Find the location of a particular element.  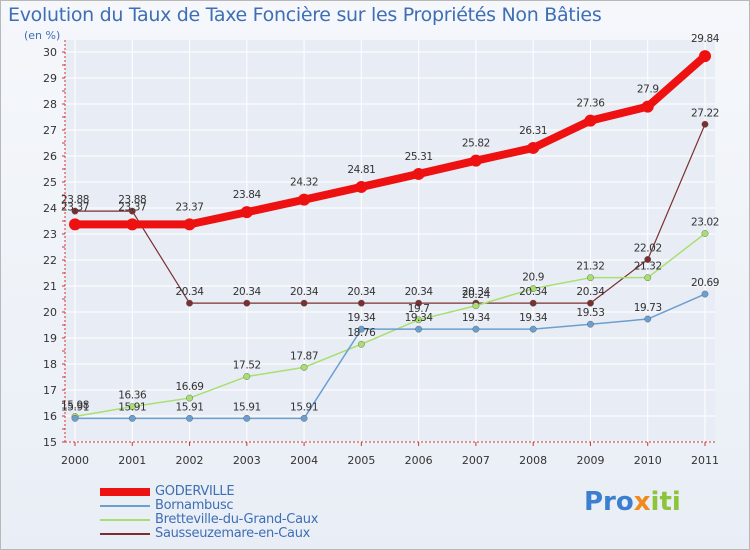

data-label-bretteville-du-grand-caux: 16.36 is located at coordinates (132, 396).